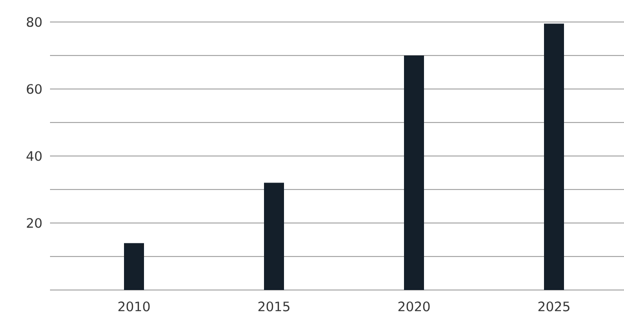 This screenshot has height=333, width=624. Describe the element at coordinates (134, 307) in the screenshot. I see `x-tick-label: 2010` at that location.